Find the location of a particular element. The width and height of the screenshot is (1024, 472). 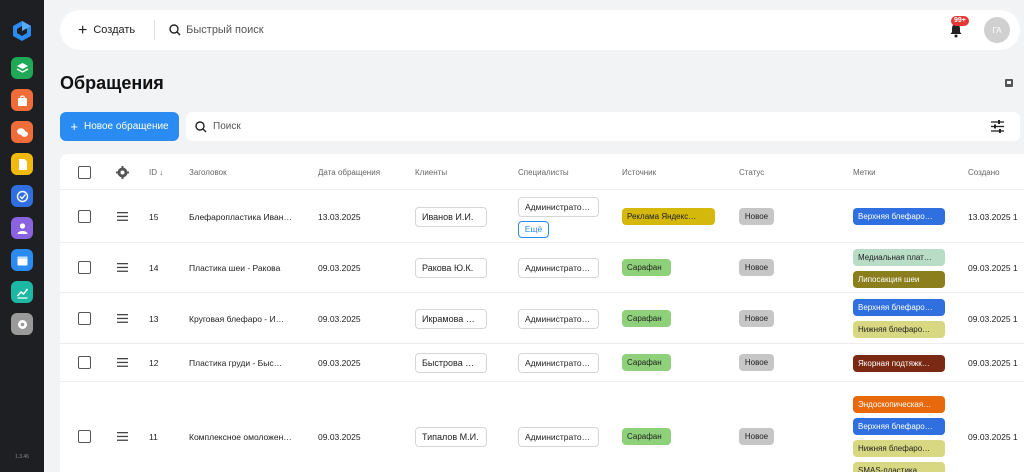

sort-down-icon: ↓ is located at coordinates (161, 172).